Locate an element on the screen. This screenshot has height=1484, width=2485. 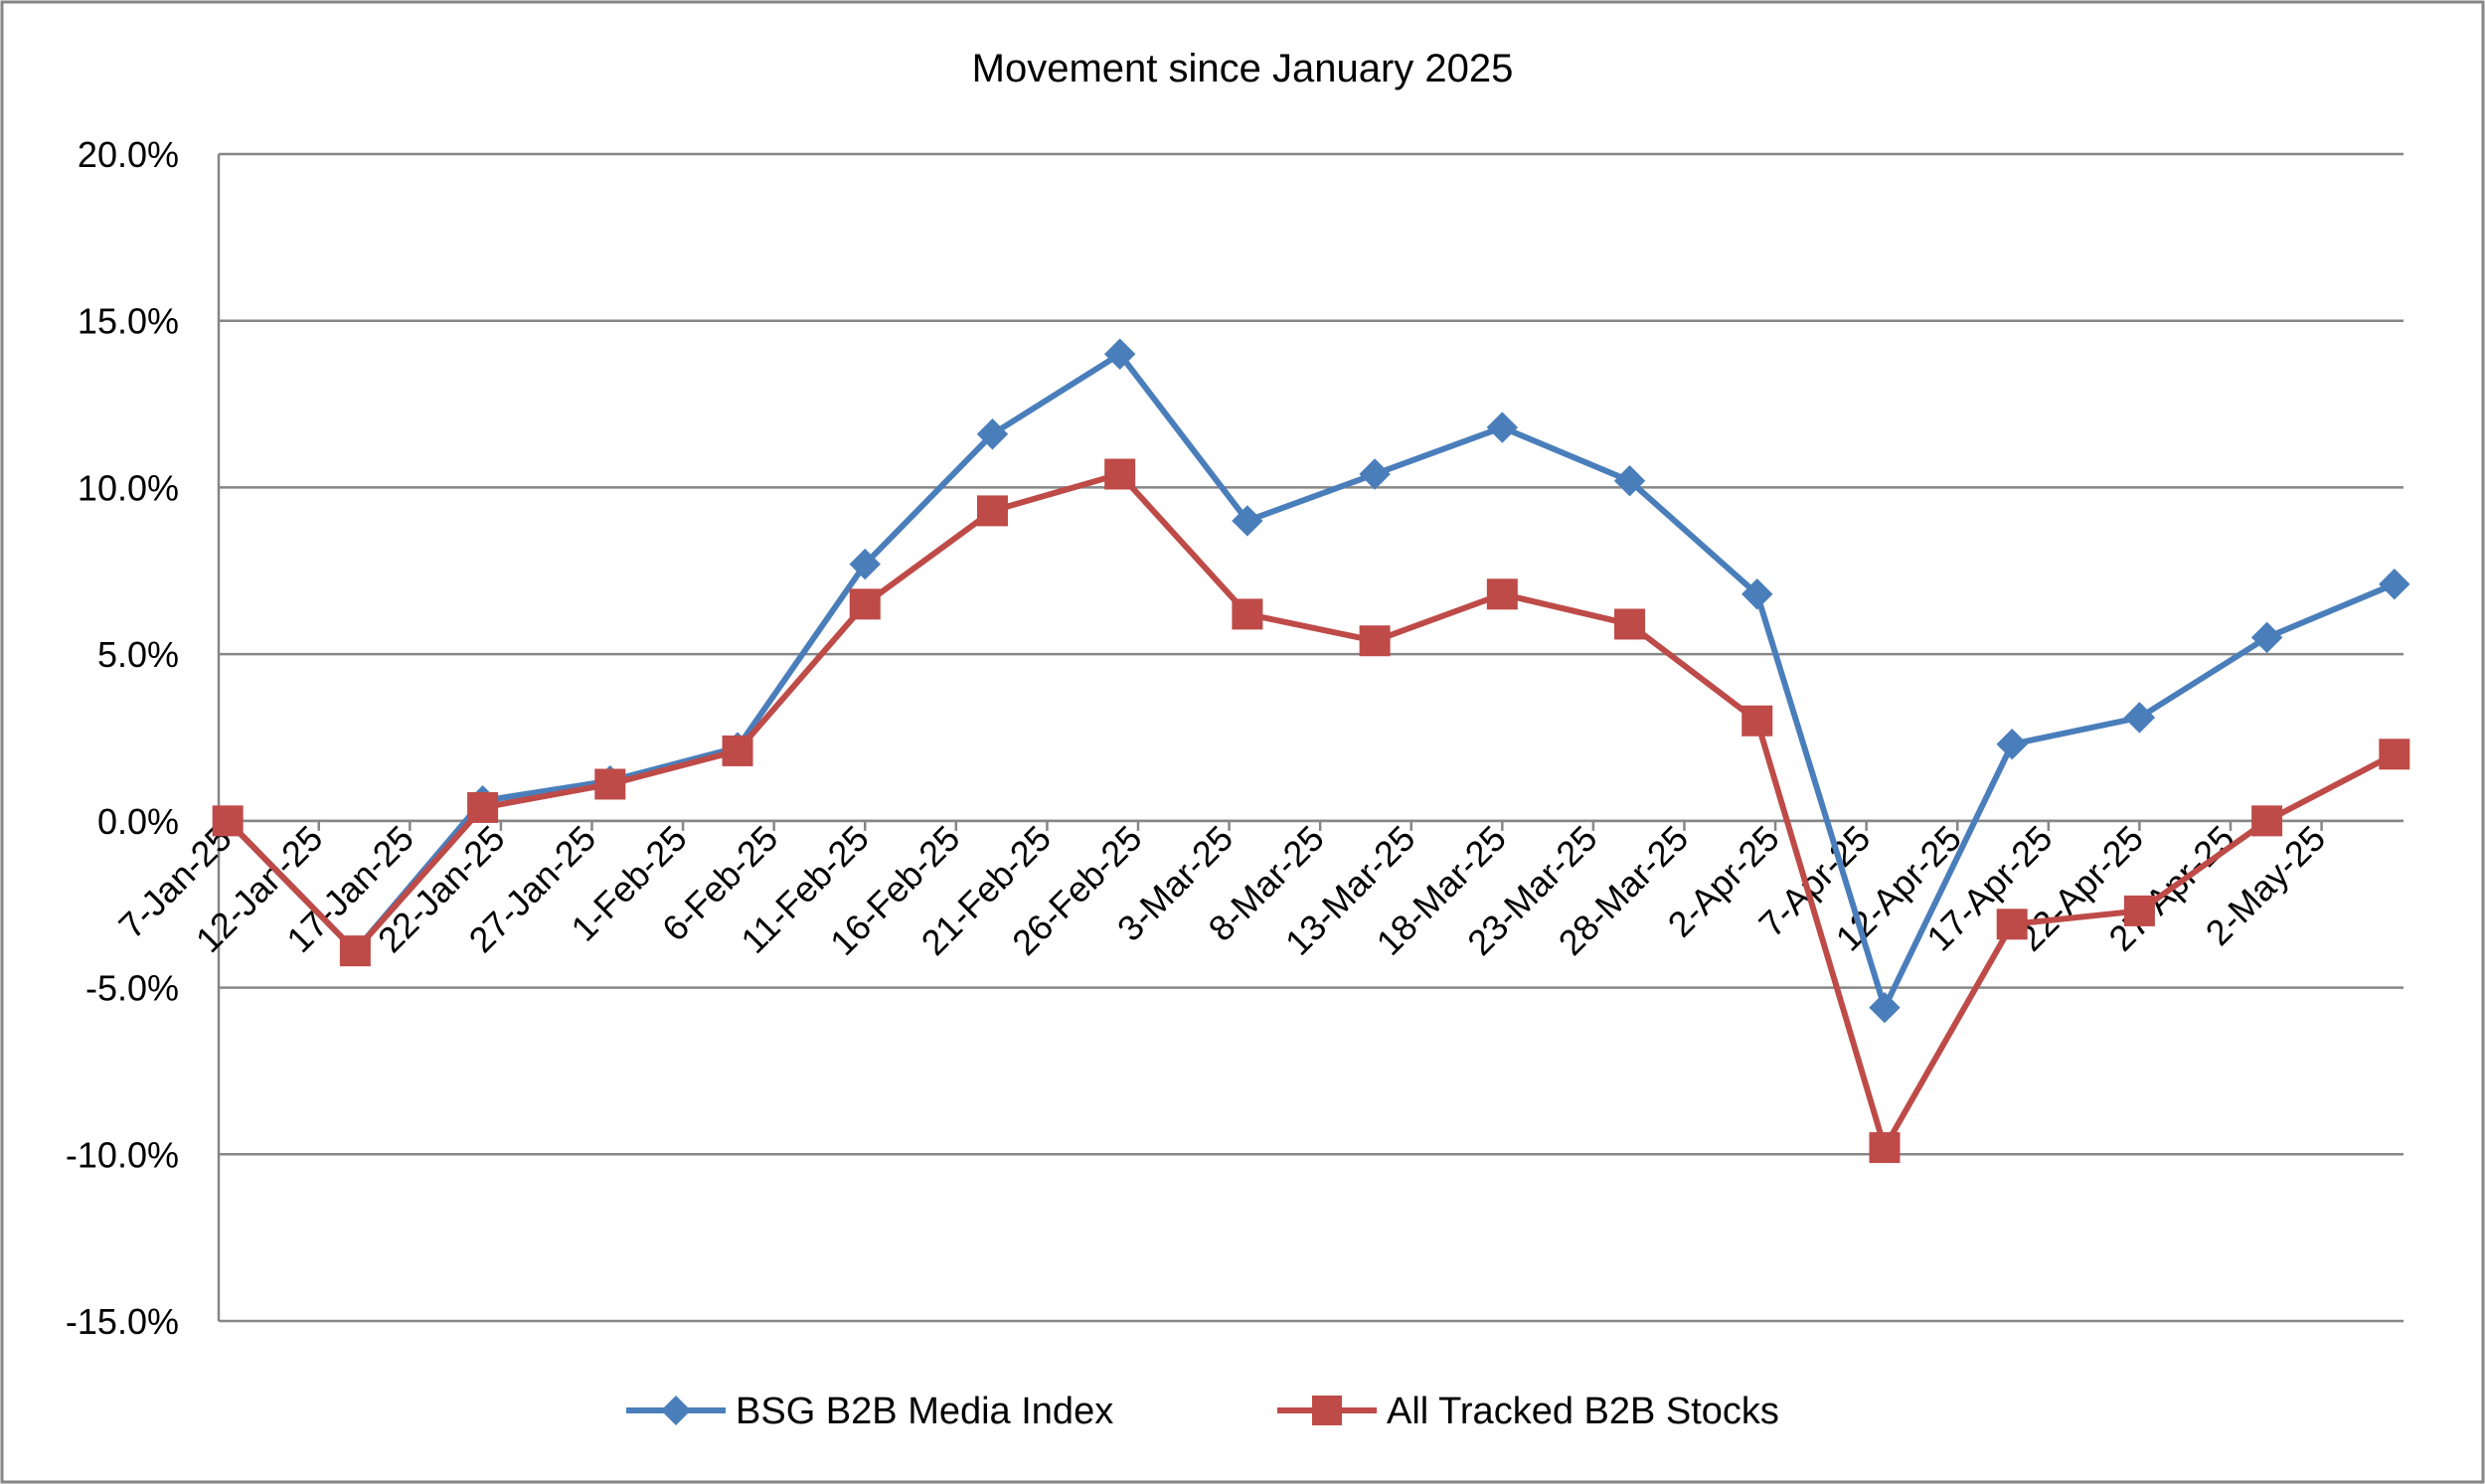
y-tick-label: -5.0% is located at coordinates (132, 988).